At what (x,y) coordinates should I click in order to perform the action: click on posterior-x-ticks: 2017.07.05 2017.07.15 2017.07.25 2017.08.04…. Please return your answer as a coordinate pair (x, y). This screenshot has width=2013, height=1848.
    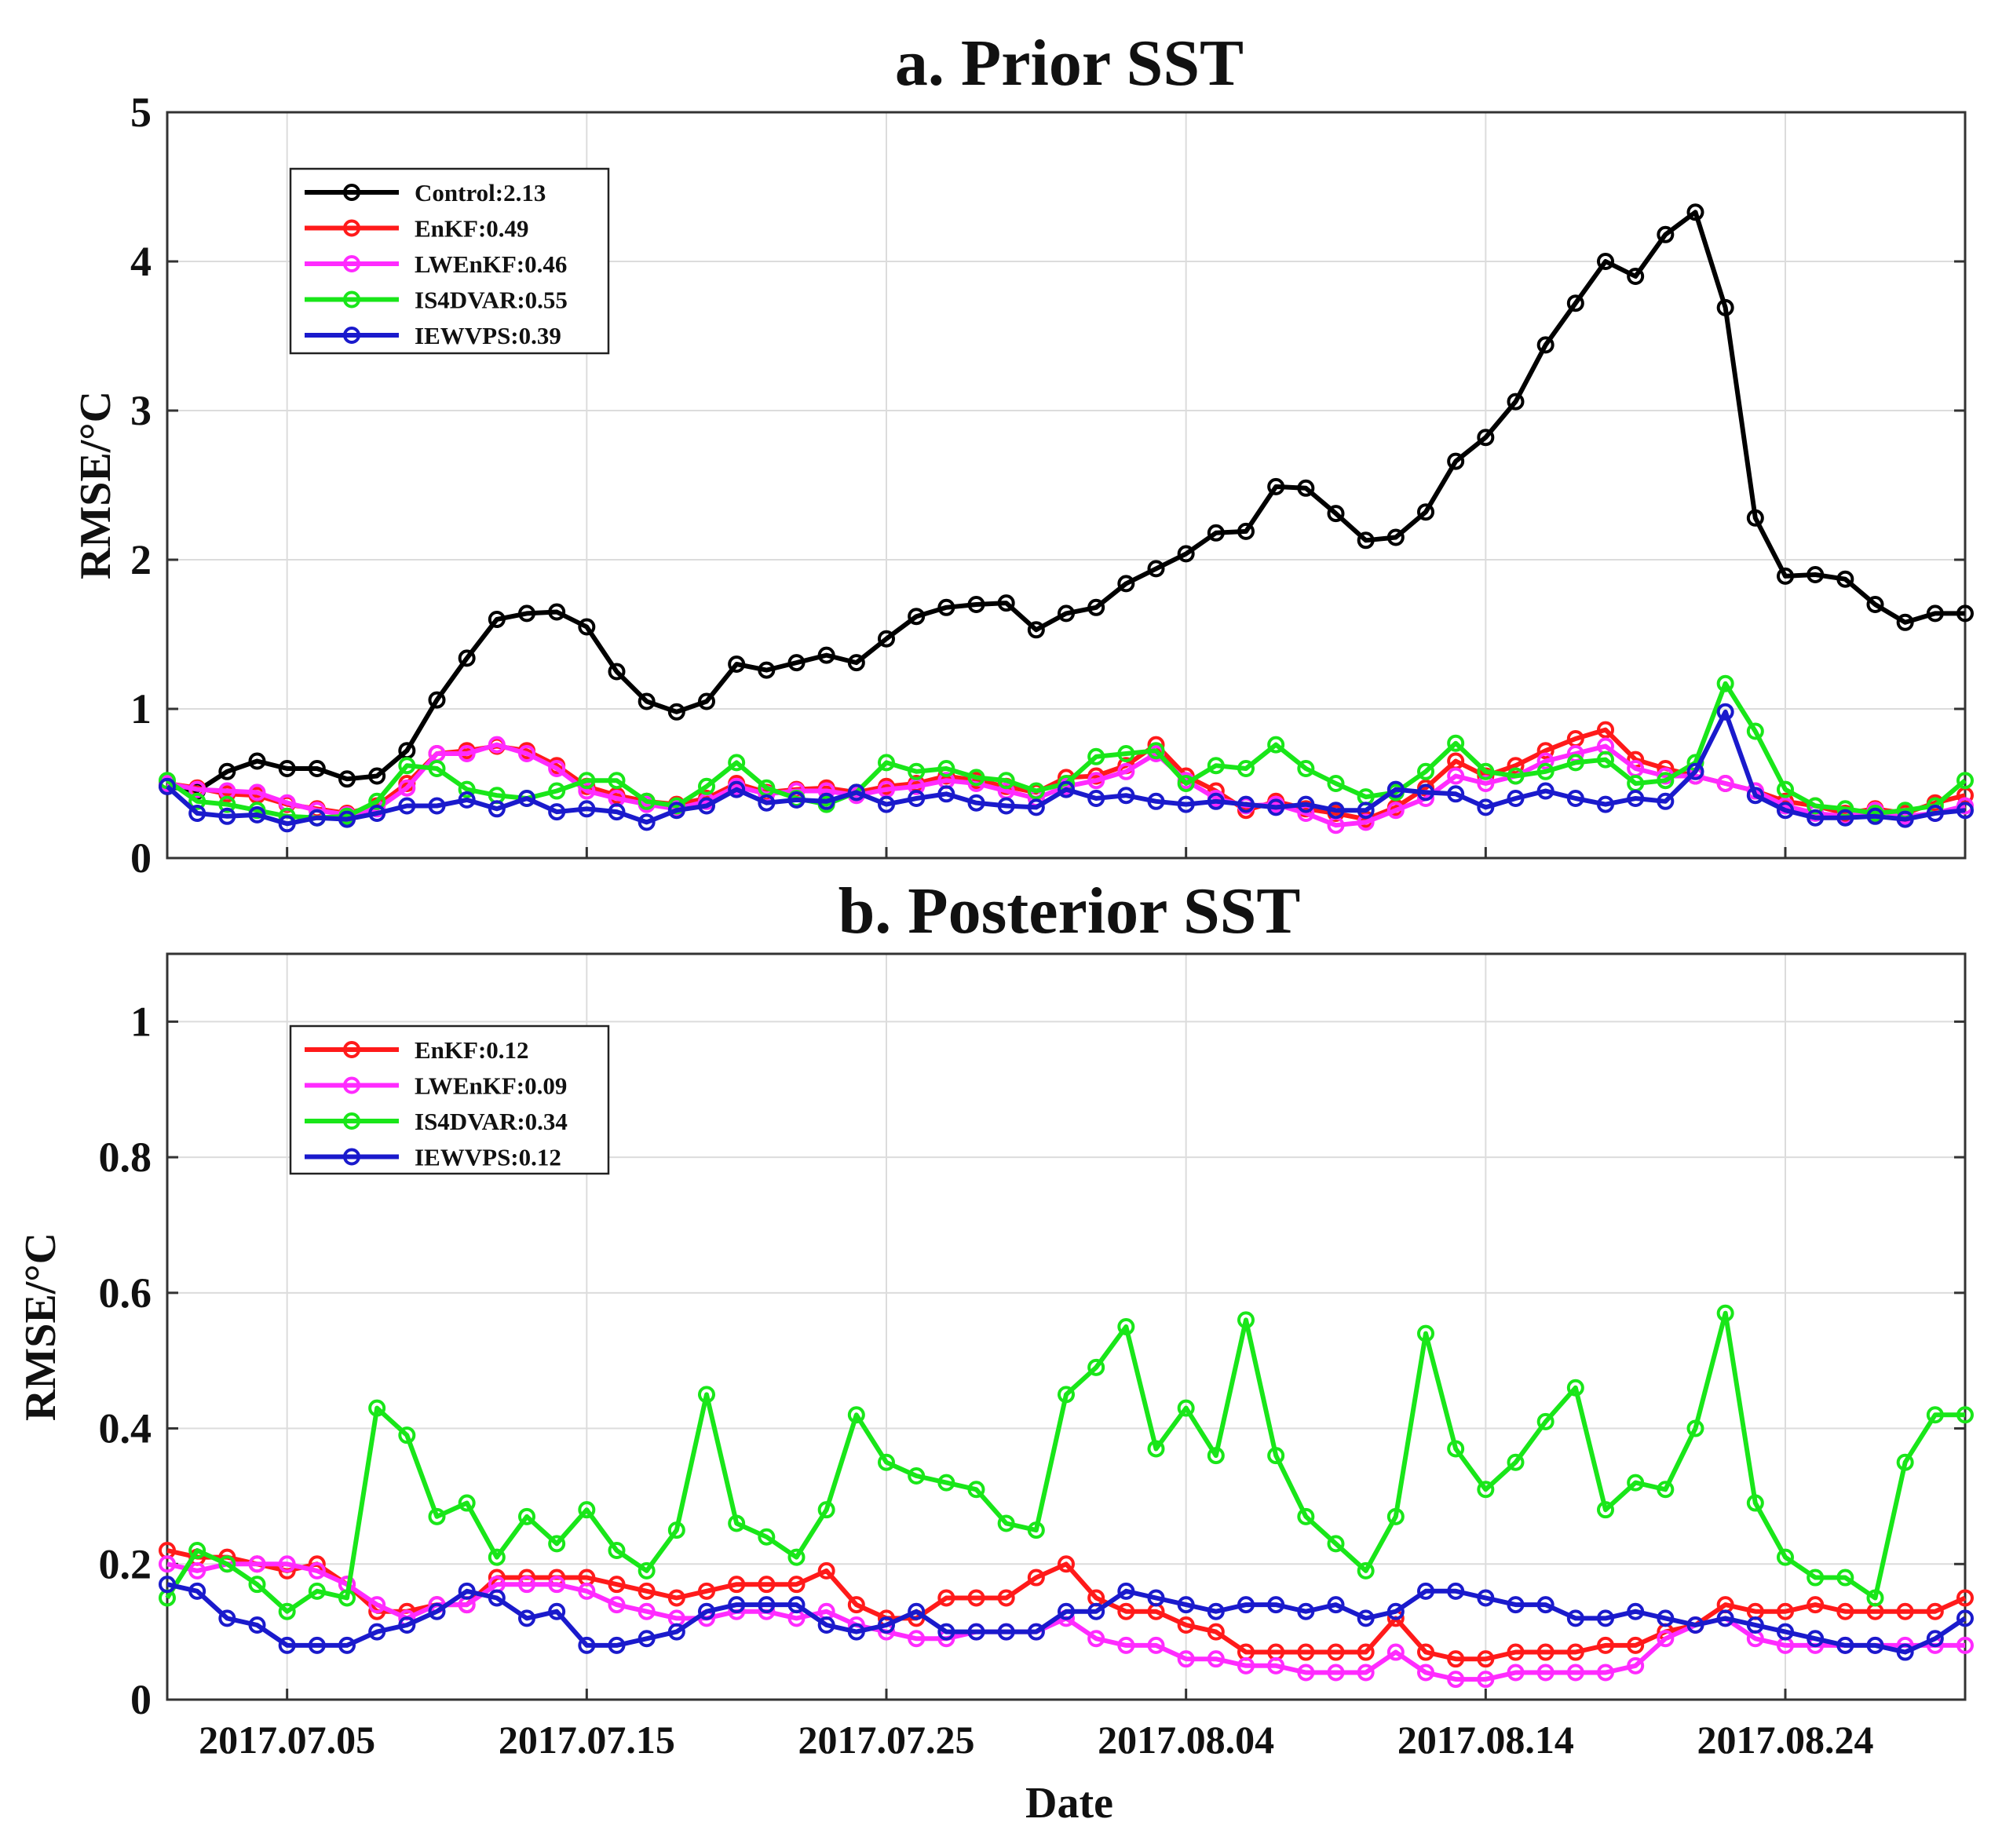
    Looking at the image, I should click on (1036, 1740).